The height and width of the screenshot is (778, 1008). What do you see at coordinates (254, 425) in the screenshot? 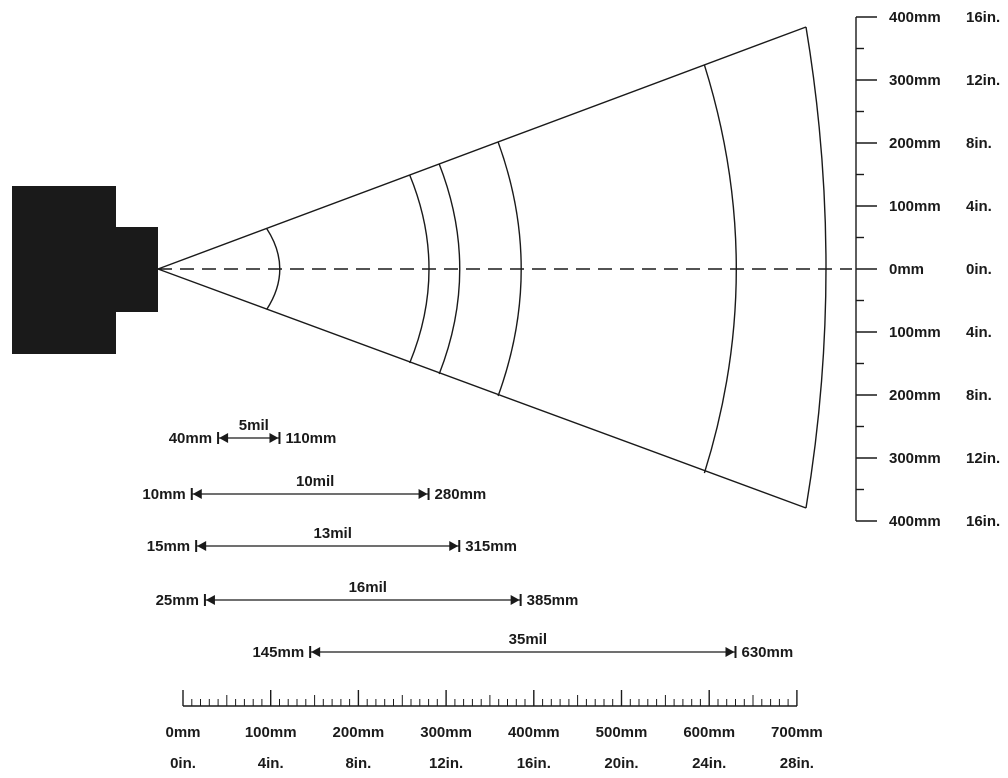
I see `range-resolution-label: 5mil` at bounding box center [254, 425].